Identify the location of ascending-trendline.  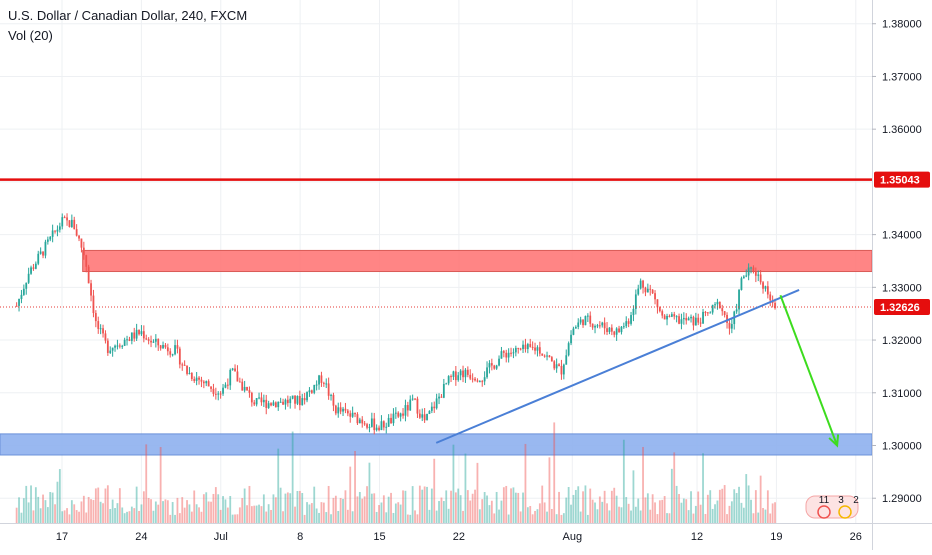
(617, 366).